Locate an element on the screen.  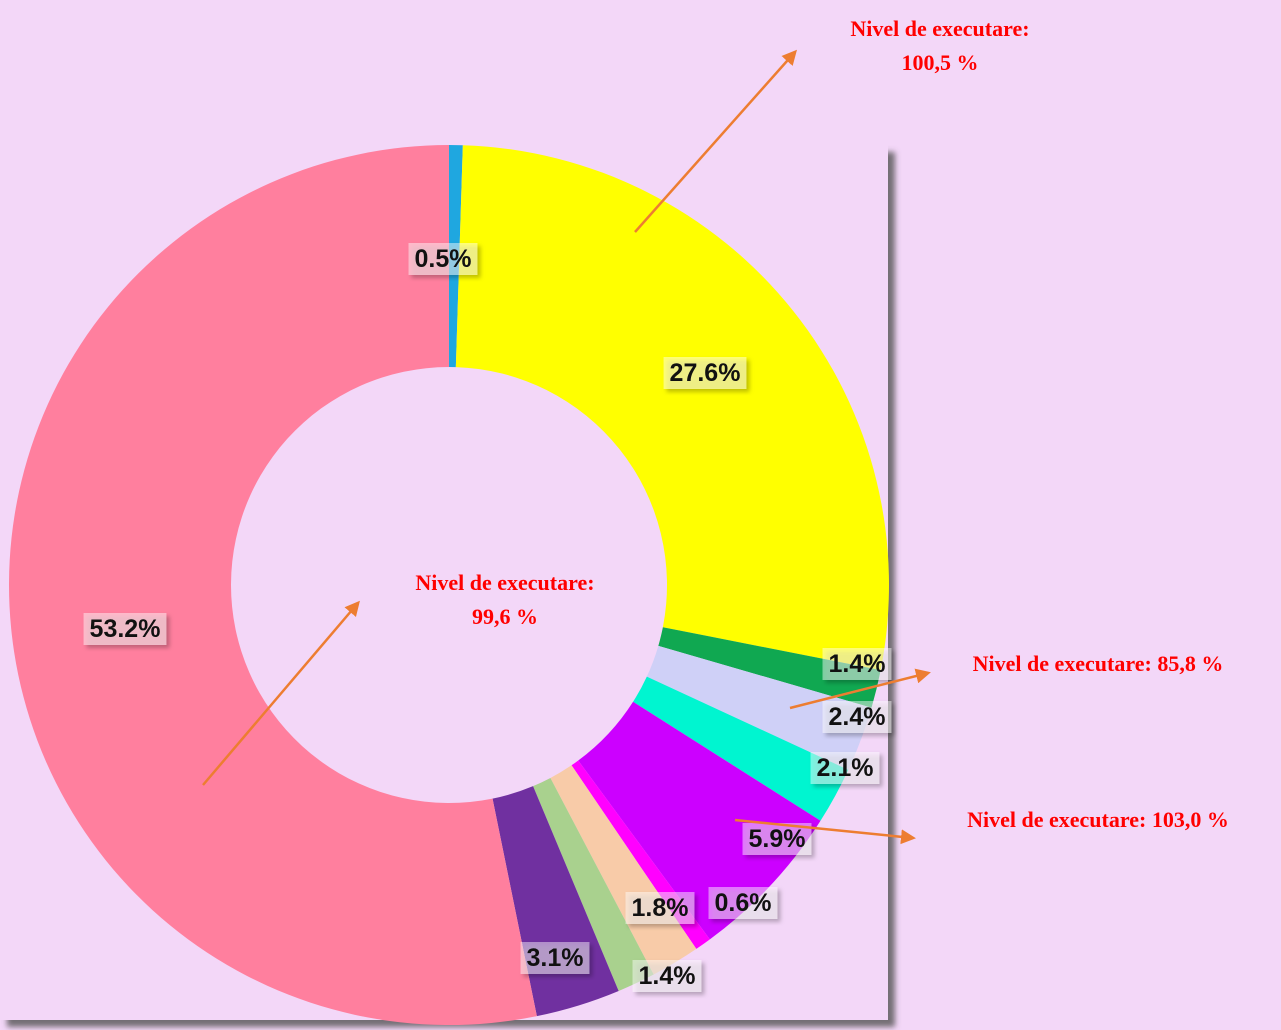
annotation: 99,6 % is located at coordinates (505, 616).